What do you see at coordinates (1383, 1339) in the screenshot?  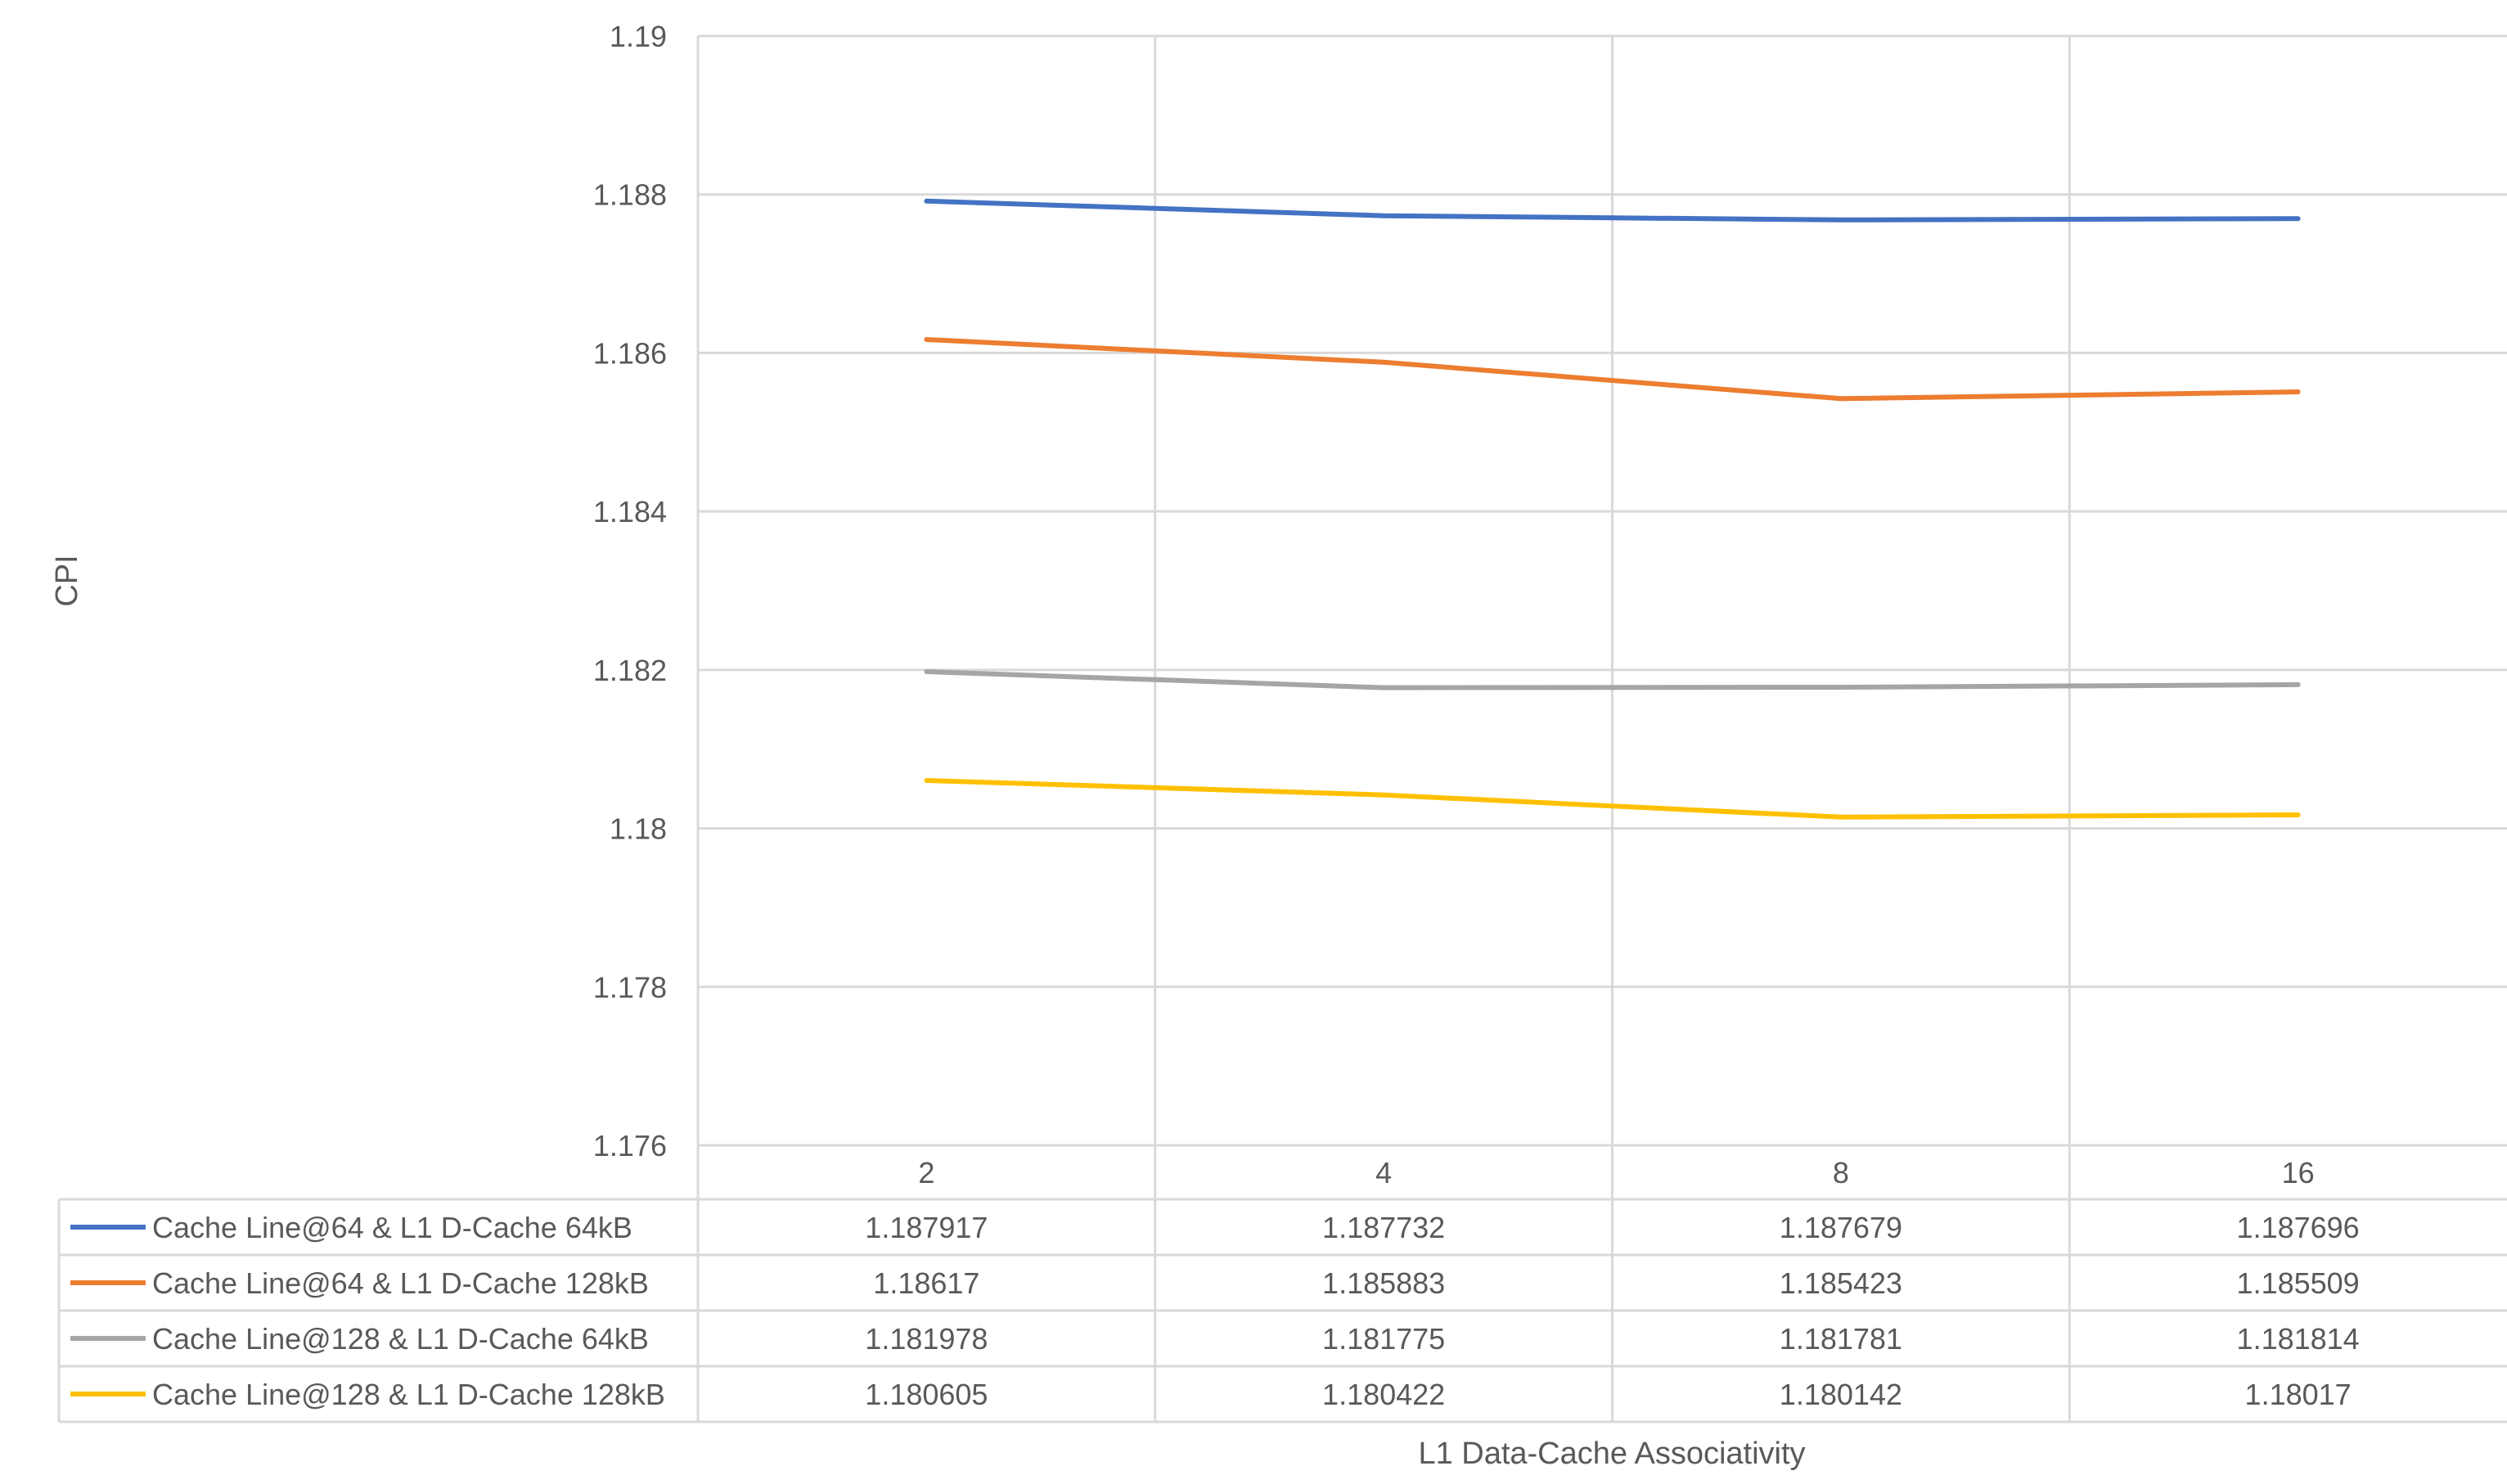 I see `table-value-2-1: 1.181775` at bounding box center [1383, 1339].